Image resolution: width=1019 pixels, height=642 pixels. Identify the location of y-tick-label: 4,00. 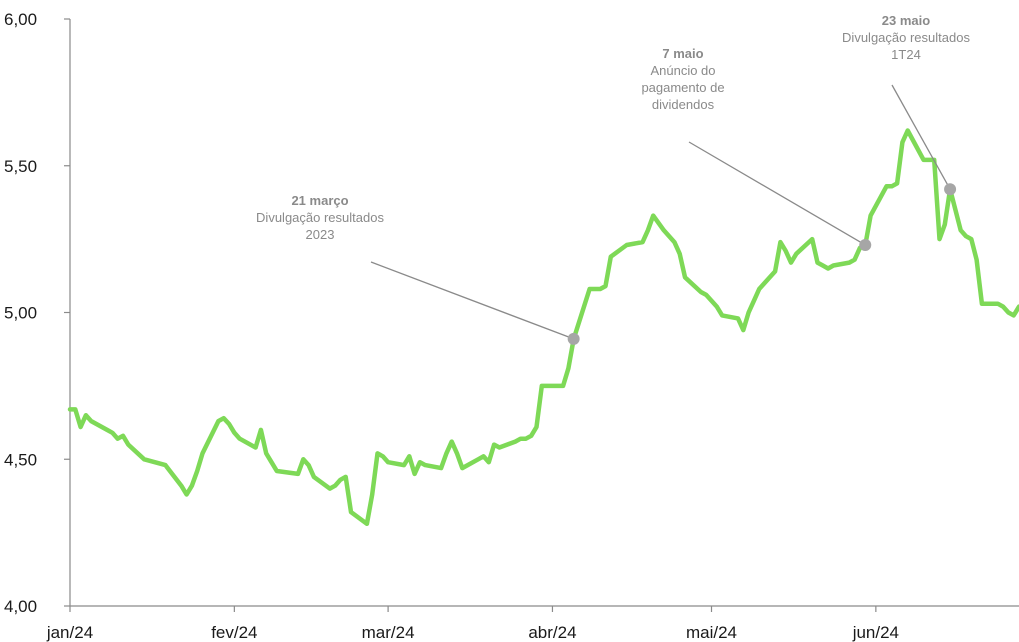
(20, 606).